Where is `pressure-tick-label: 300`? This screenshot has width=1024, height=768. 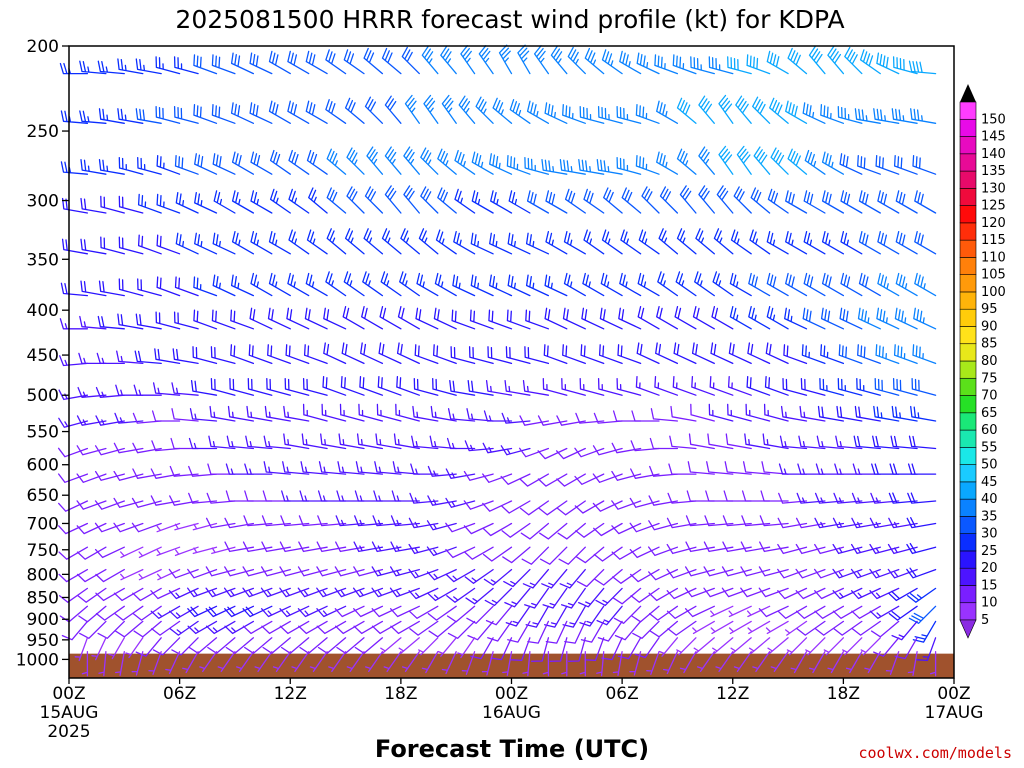 pressure-tick-label: 300 is located at coordinates (43, 202).